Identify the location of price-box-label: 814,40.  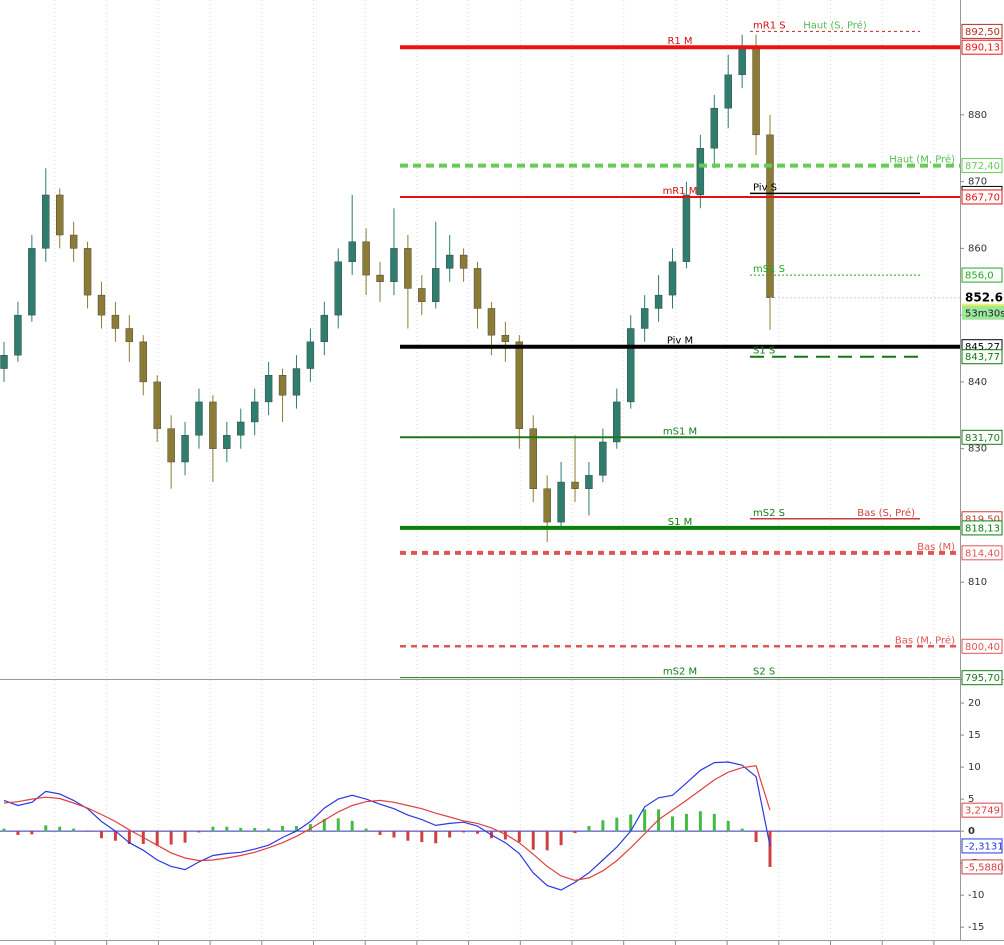
(982, 553).